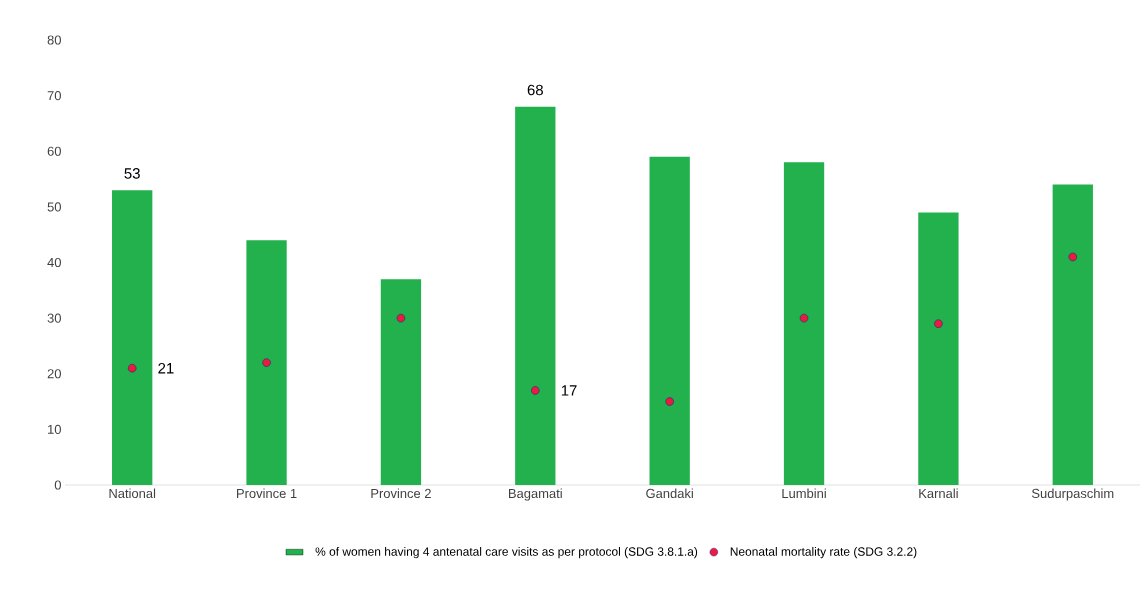  I want to click on y-tick-label: 60, so click(54, 151).